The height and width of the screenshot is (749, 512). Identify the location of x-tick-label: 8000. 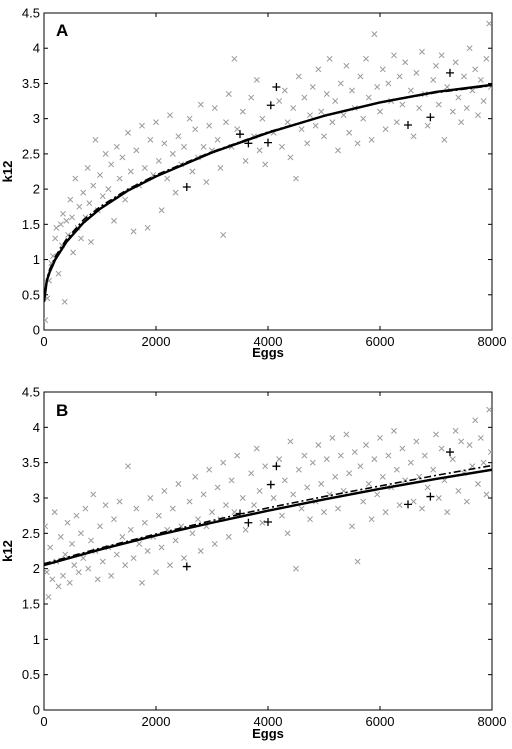
(492, 341).